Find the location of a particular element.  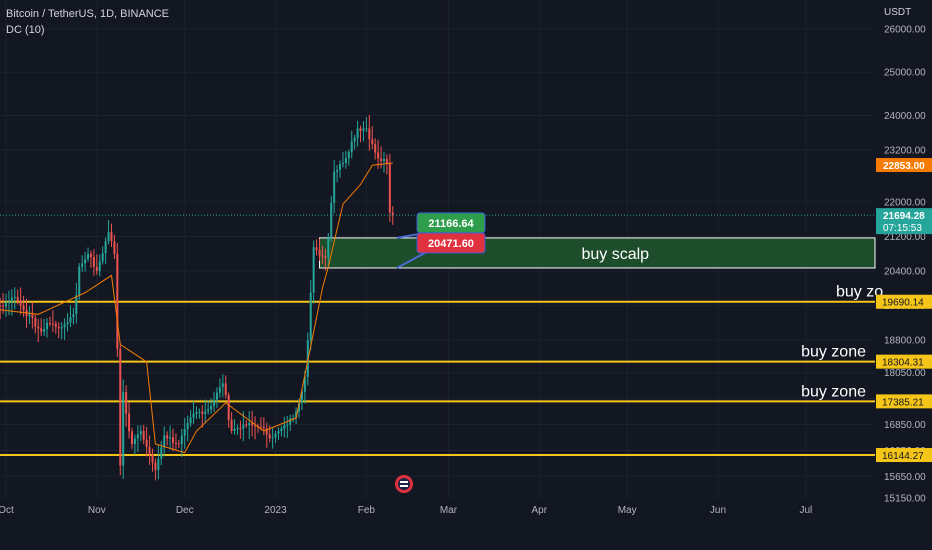

prev-close-badge: 22853.00 is located at coordinates (904, 165).